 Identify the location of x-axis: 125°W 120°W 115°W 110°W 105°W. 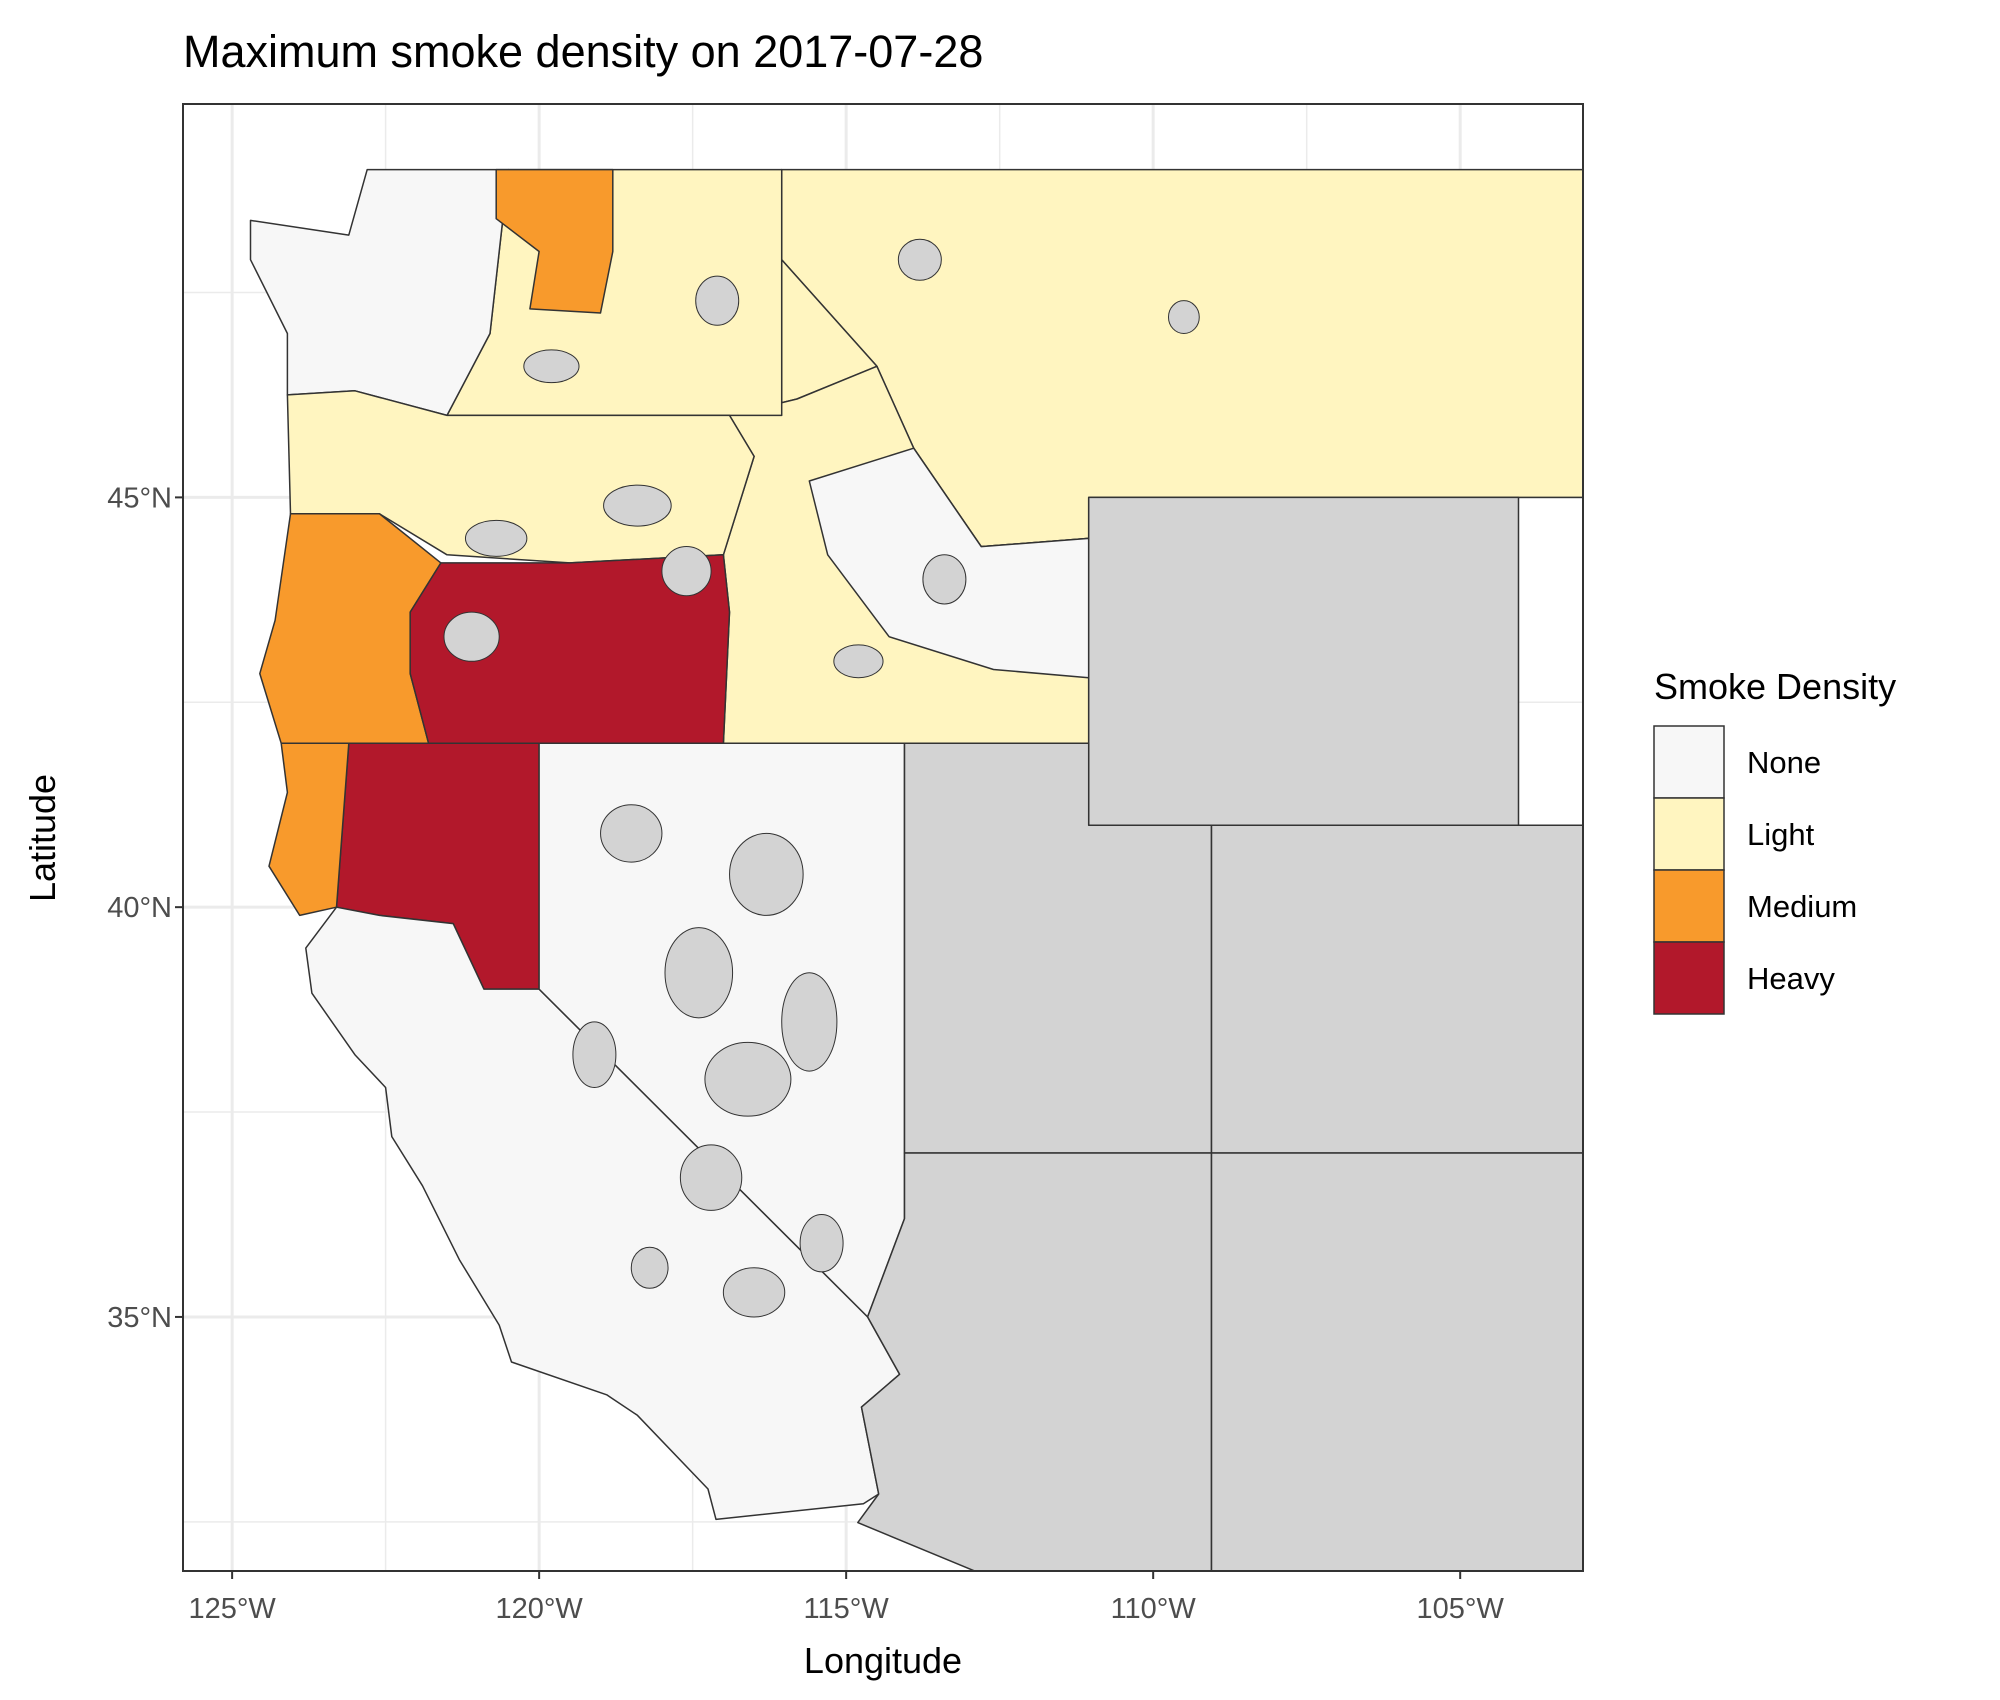
(846, 1598).